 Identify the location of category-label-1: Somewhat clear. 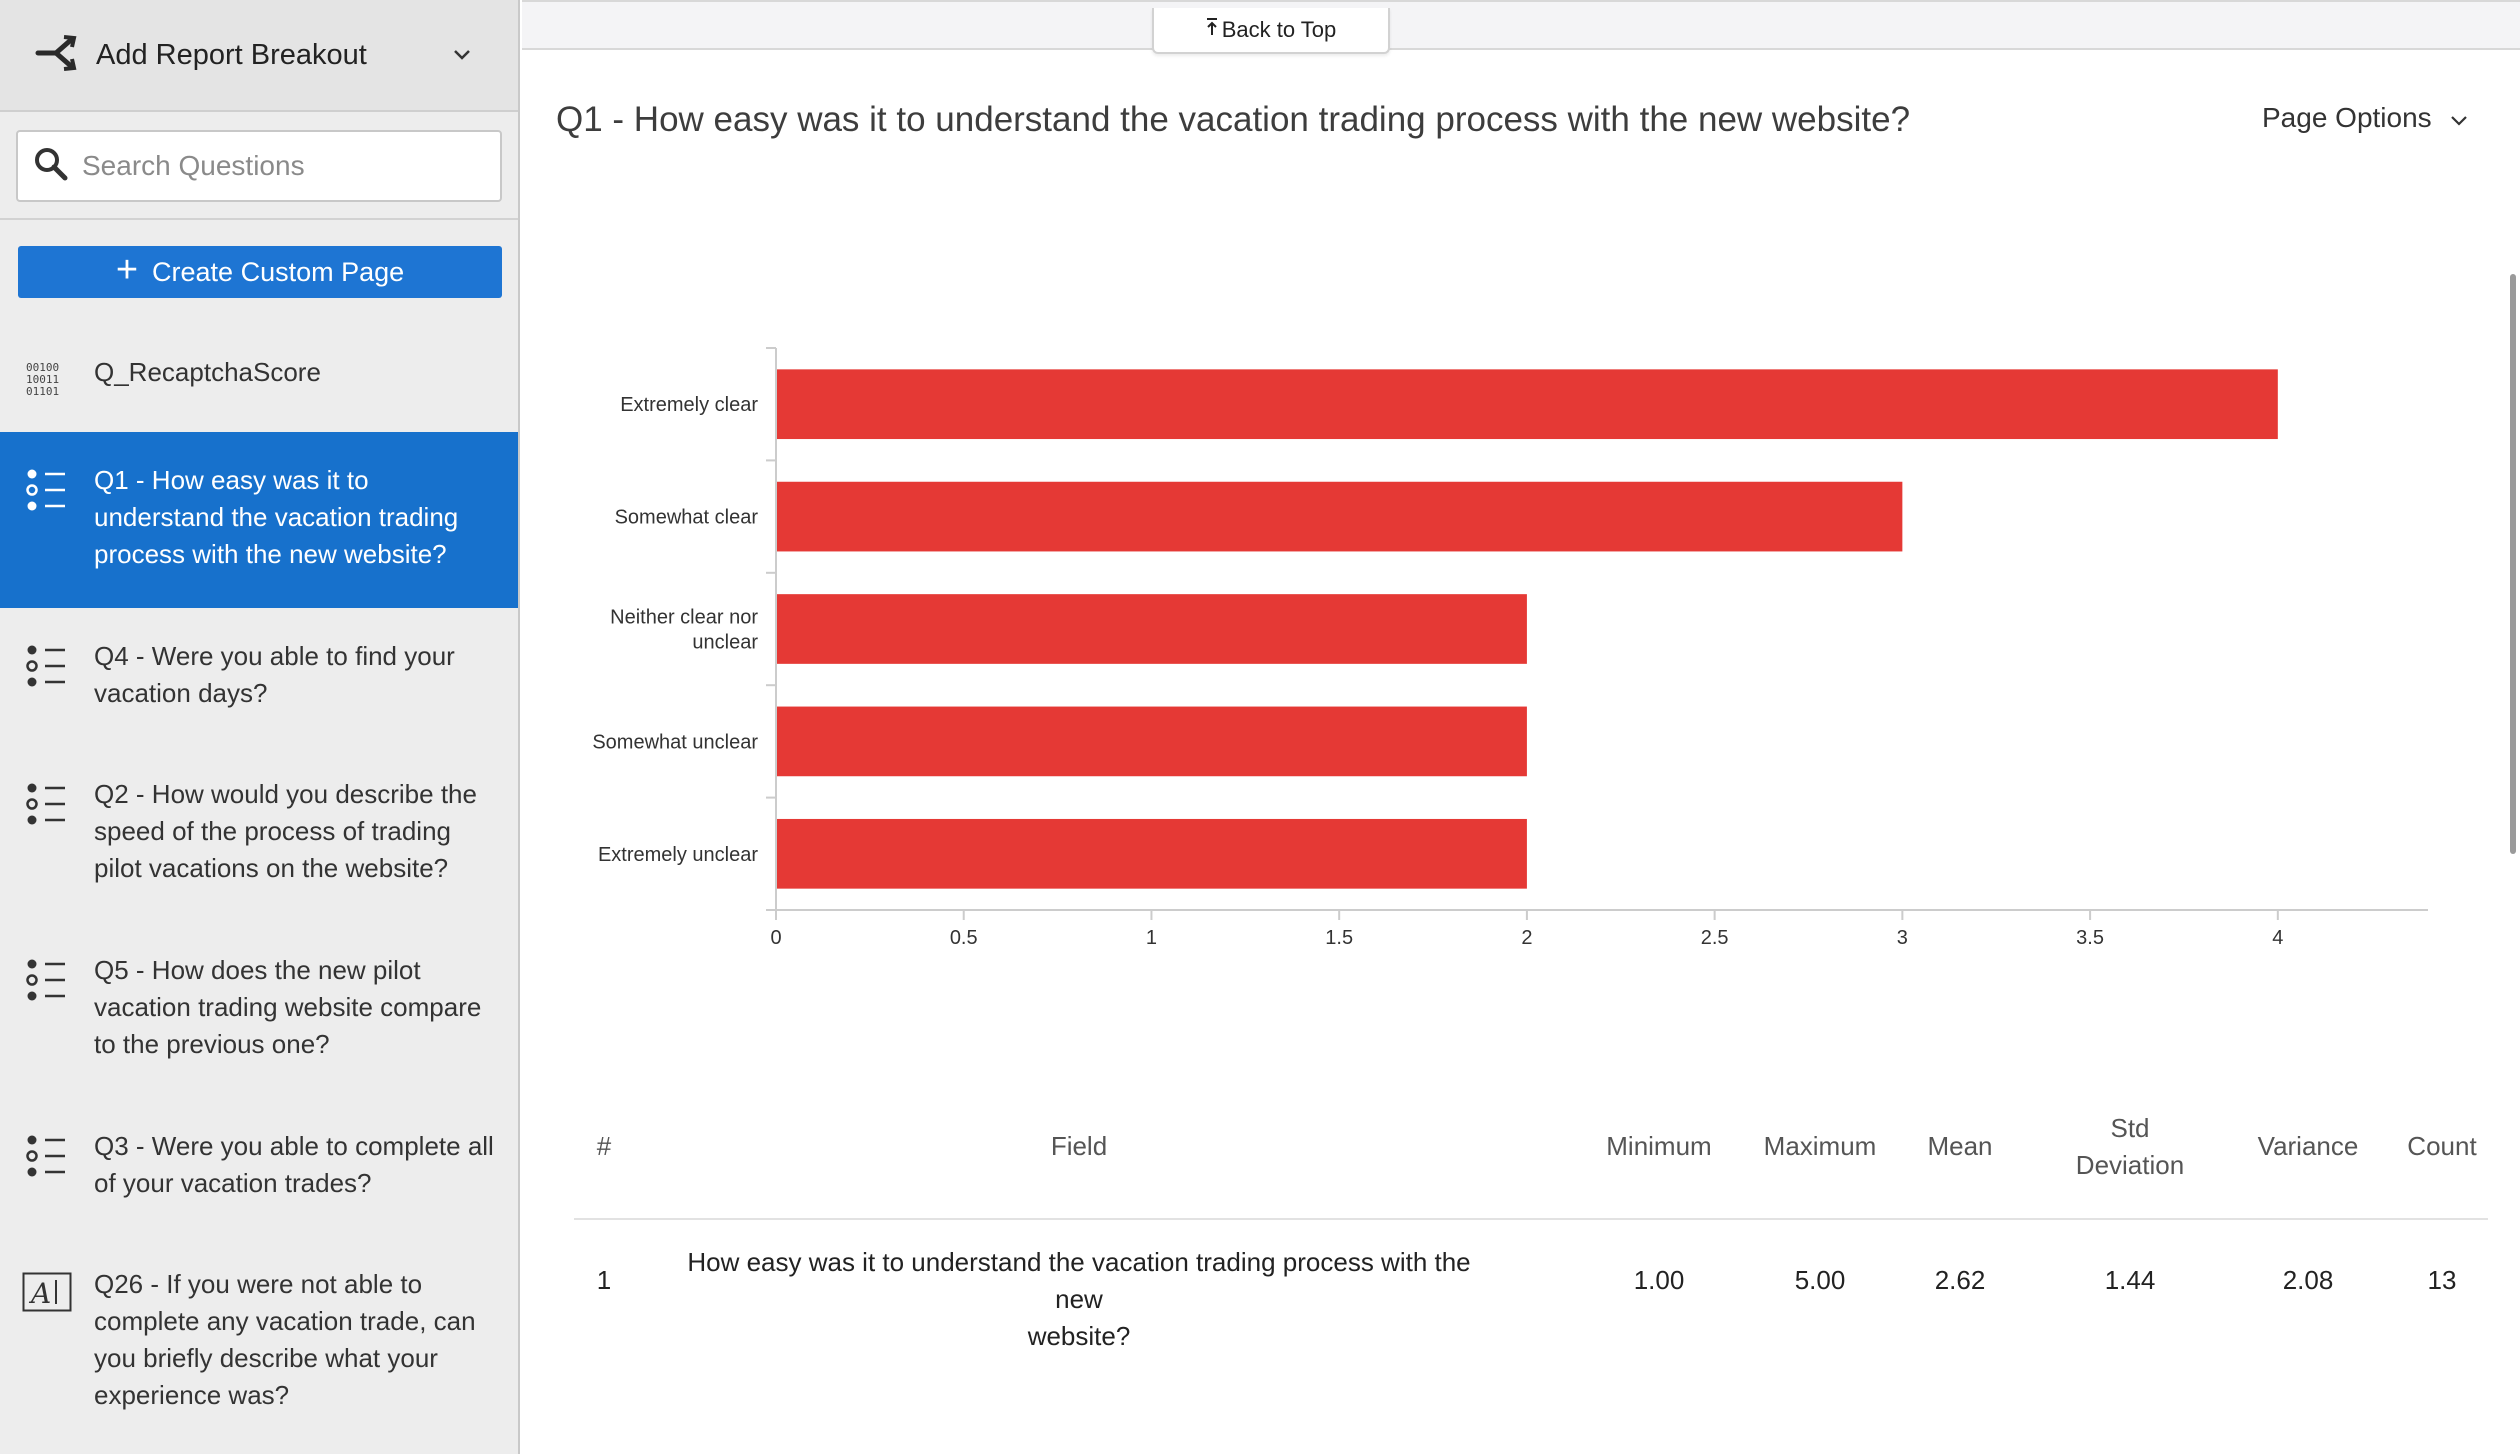
(687, 518).